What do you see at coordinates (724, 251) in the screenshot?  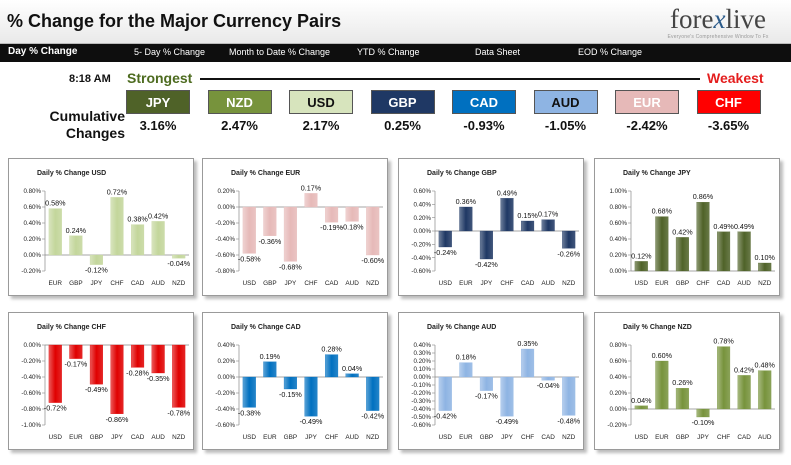 I see `bar-cad` at bounding box center [724, 251].